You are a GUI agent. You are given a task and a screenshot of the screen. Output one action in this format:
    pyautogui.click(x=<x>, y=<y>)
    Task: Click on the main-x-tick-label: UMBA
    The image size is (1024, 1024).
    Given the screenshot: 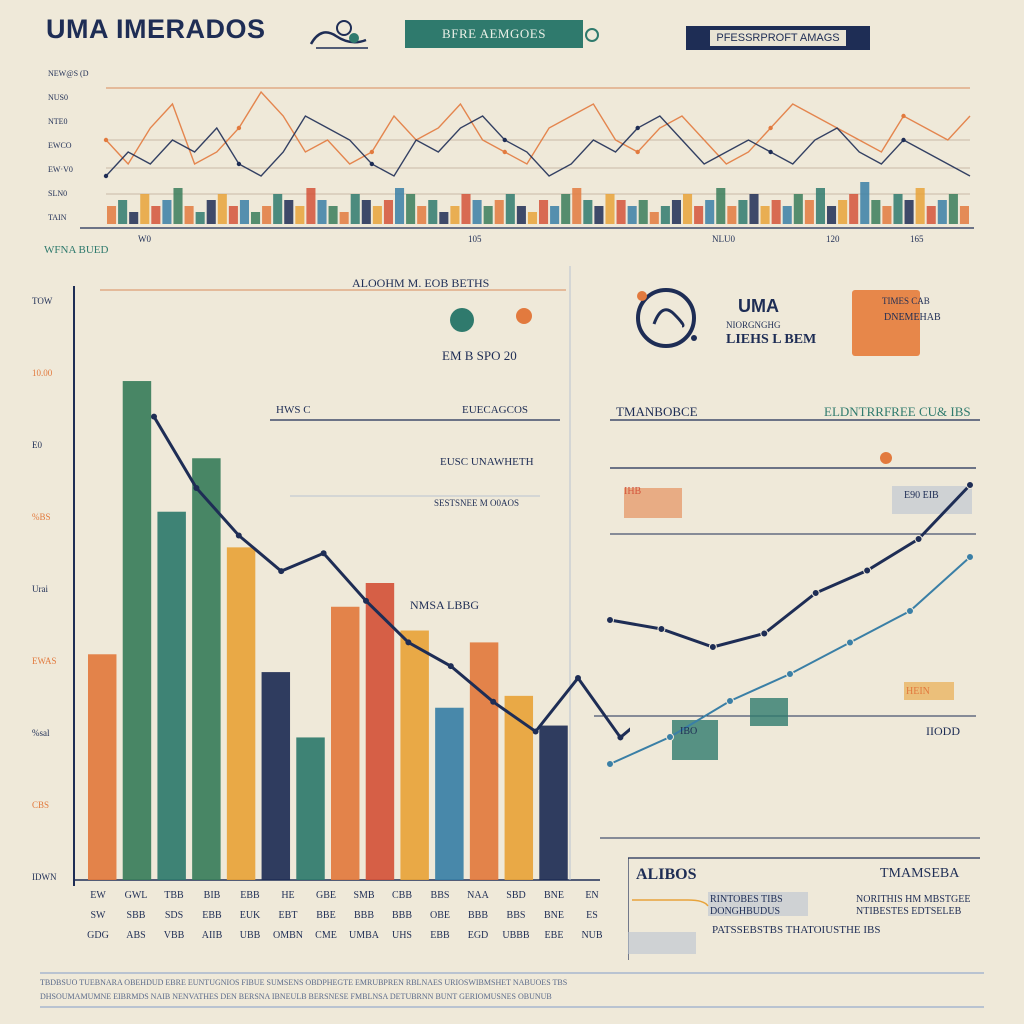 What is the action you would take?
    pyautogui.click(x=364, y=935)
    